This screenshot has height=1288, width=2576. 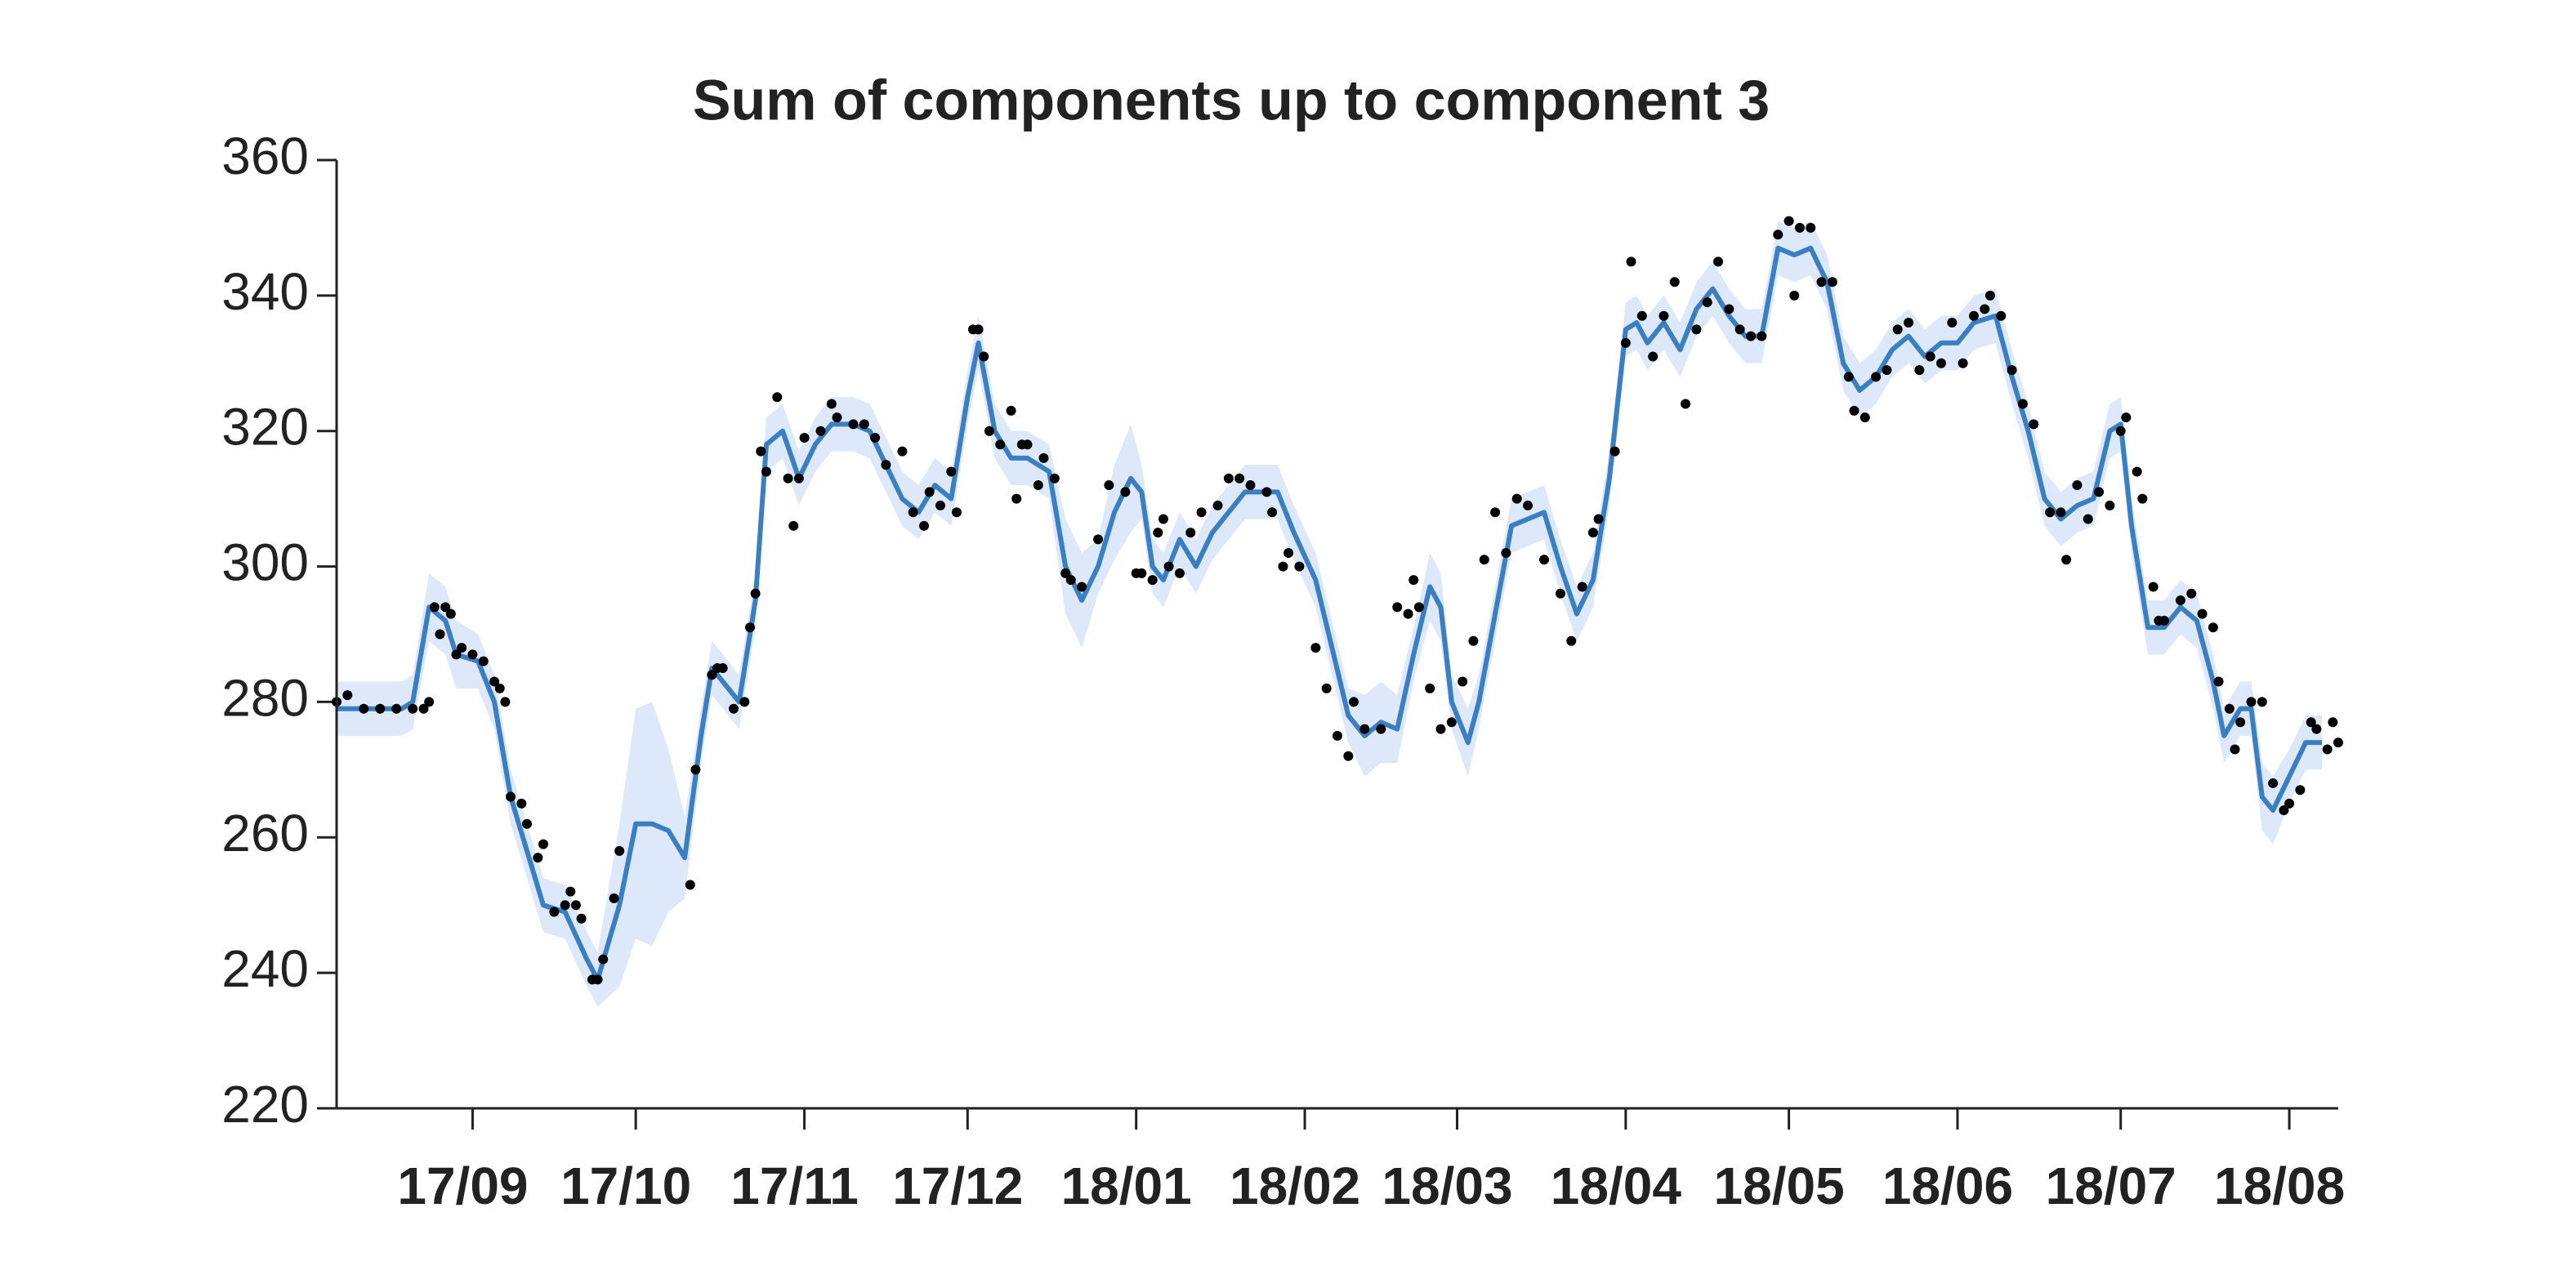 I want to click on x-tick-label: 17/11, so click(x=795, y=1186).